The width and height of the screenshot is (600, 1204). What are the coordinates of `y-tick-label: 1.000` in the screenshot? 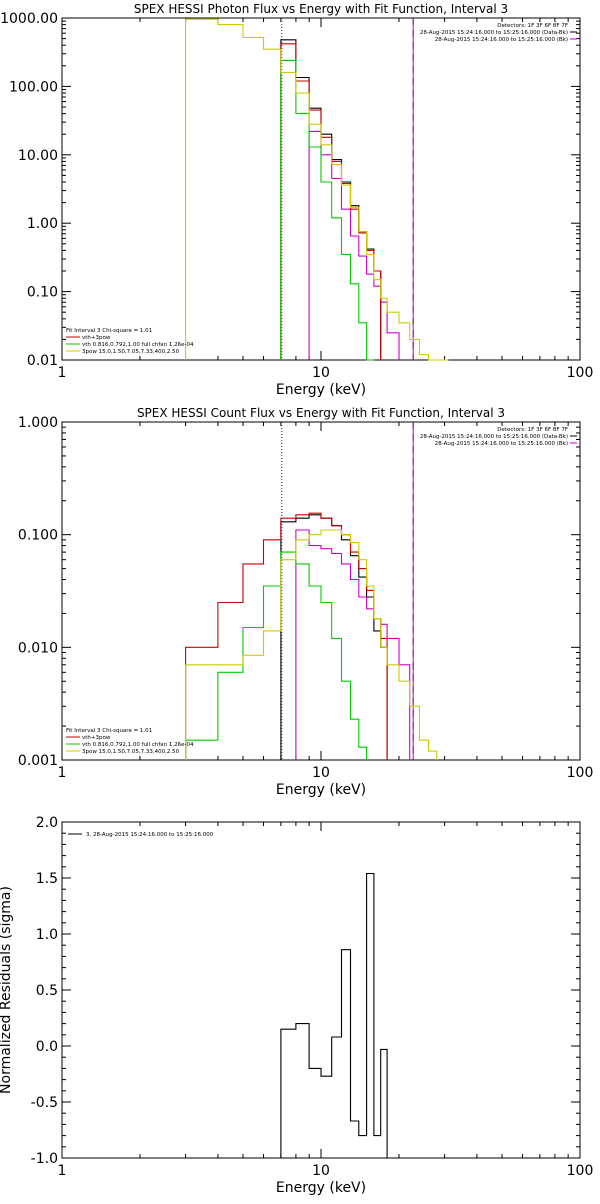 It's located at (38, 423).